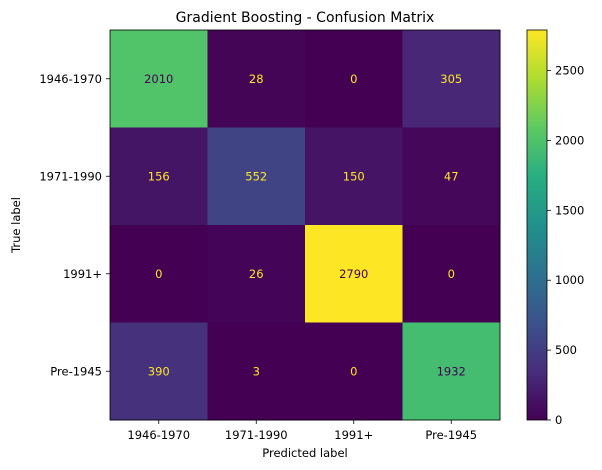 The height and width of the screenshot is (470, 602). I want to click on cell-value-label: 3, so click(256, 371).